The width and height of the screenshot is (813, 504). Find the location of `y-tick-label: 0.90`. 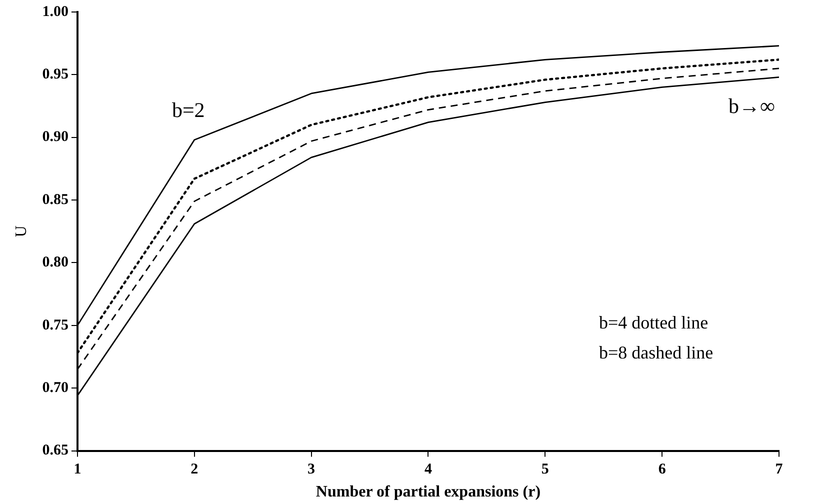

y-tick-label: 0.90 is located at coordinates (55, 137).